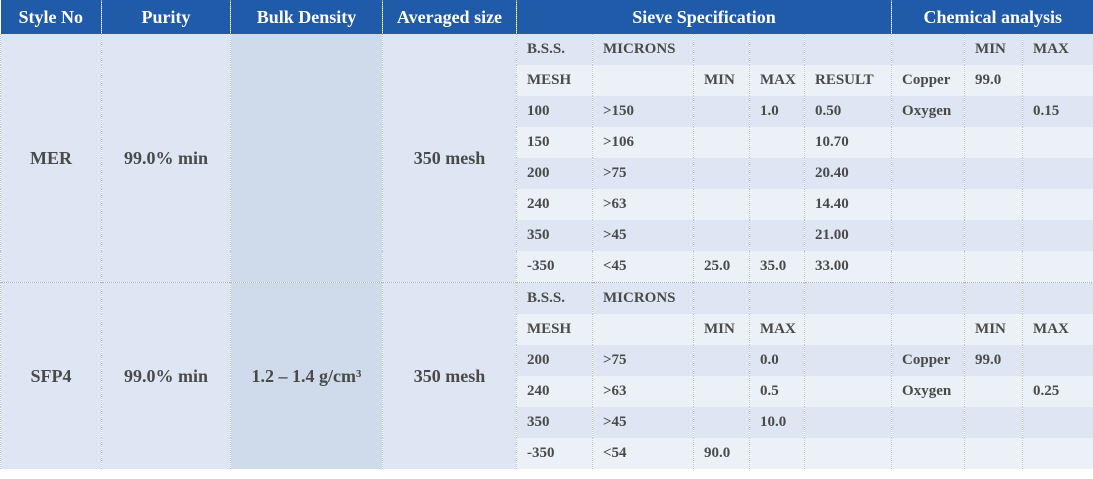 The width and height of the screenshot is (1093, 479). I want to click on table-row: -350 <54 90.0, so click(547, 453).